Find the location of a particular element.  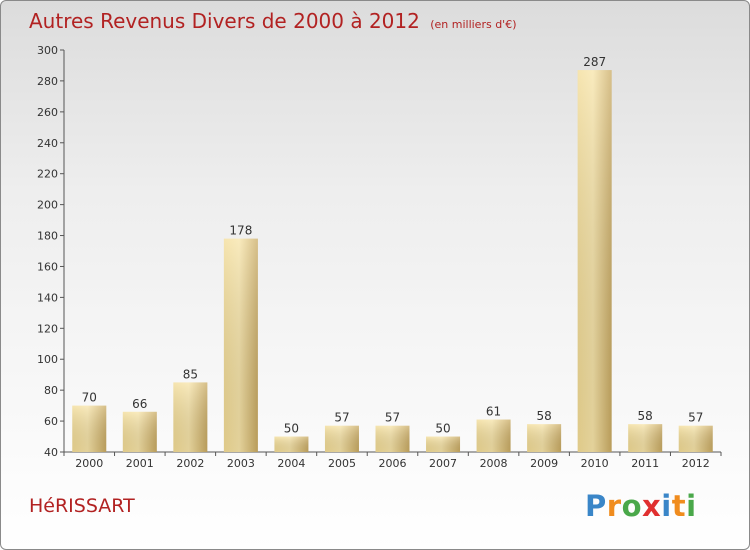

logo-letter: x is located at coordinates (652, 506).